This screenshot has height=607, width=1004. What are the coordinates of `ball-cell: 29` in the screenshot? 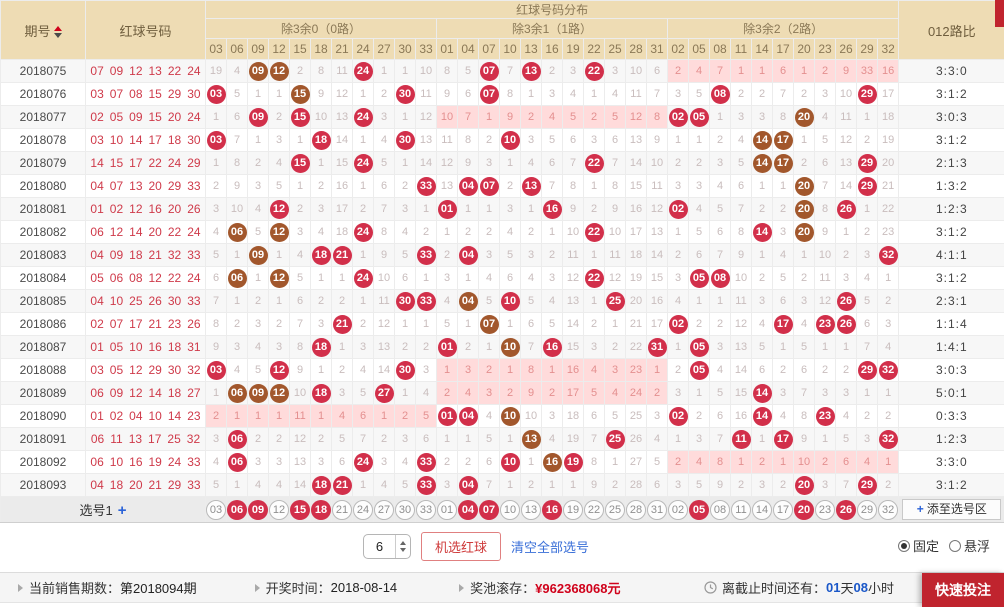 It's located at (867, 94).